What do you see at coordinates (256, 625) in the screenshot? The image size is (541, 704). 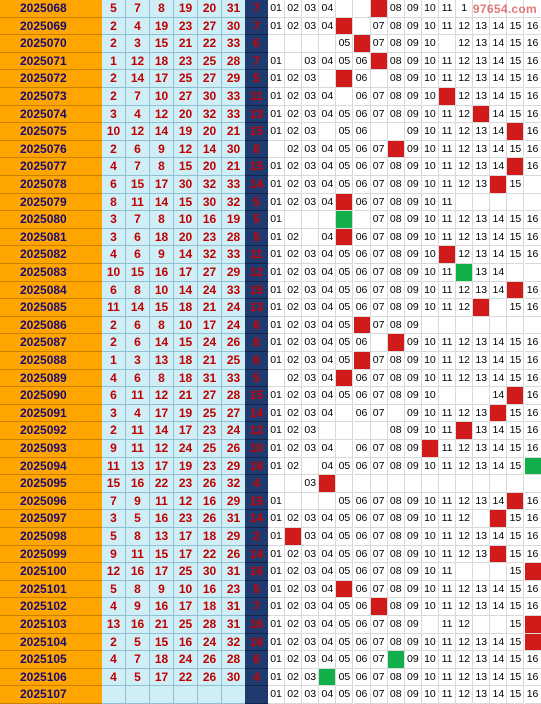 I see `blue-ball-number: 16` at bounding box center [256, 625].